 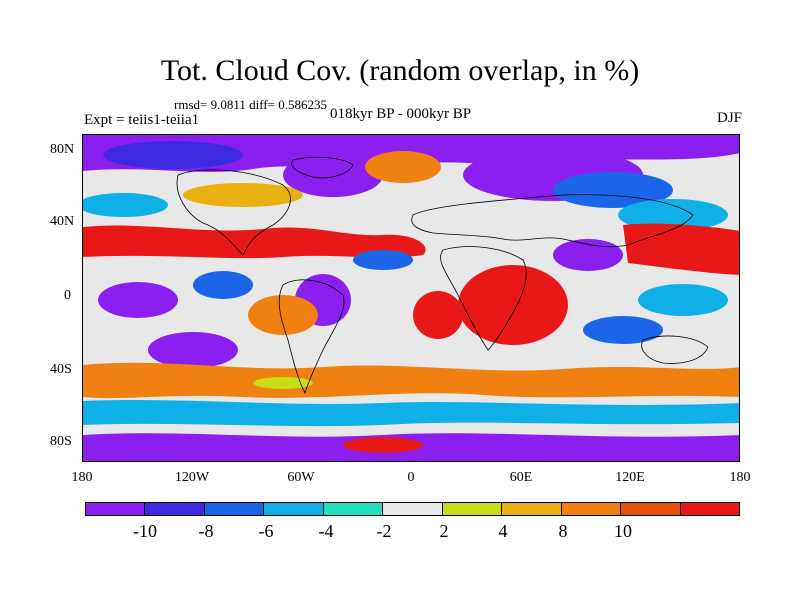 I want to click on colorbar-label-8: 8, so click(x=563, y=531).